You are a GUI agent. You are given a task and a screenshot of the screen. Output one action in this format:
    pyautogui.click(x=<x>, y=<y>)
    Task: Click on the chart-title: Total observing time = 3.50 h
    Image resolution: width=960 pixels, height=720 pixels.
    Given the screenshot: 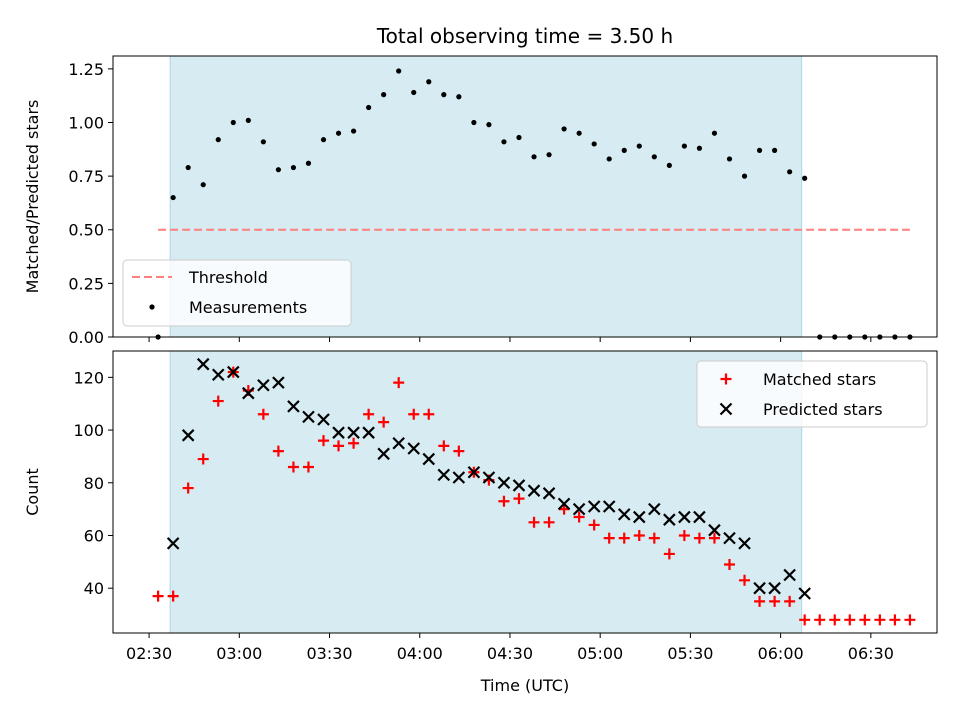 What is the action you would take?
    pyautogui.click(x=524, y=36)
    